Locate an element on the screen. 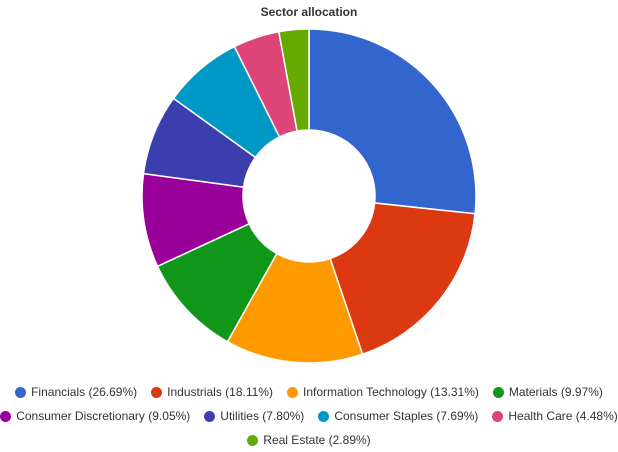 The image size is (618, 452). legend-item-financials: Financials (26.69%) is located at coordinates (76, 392).